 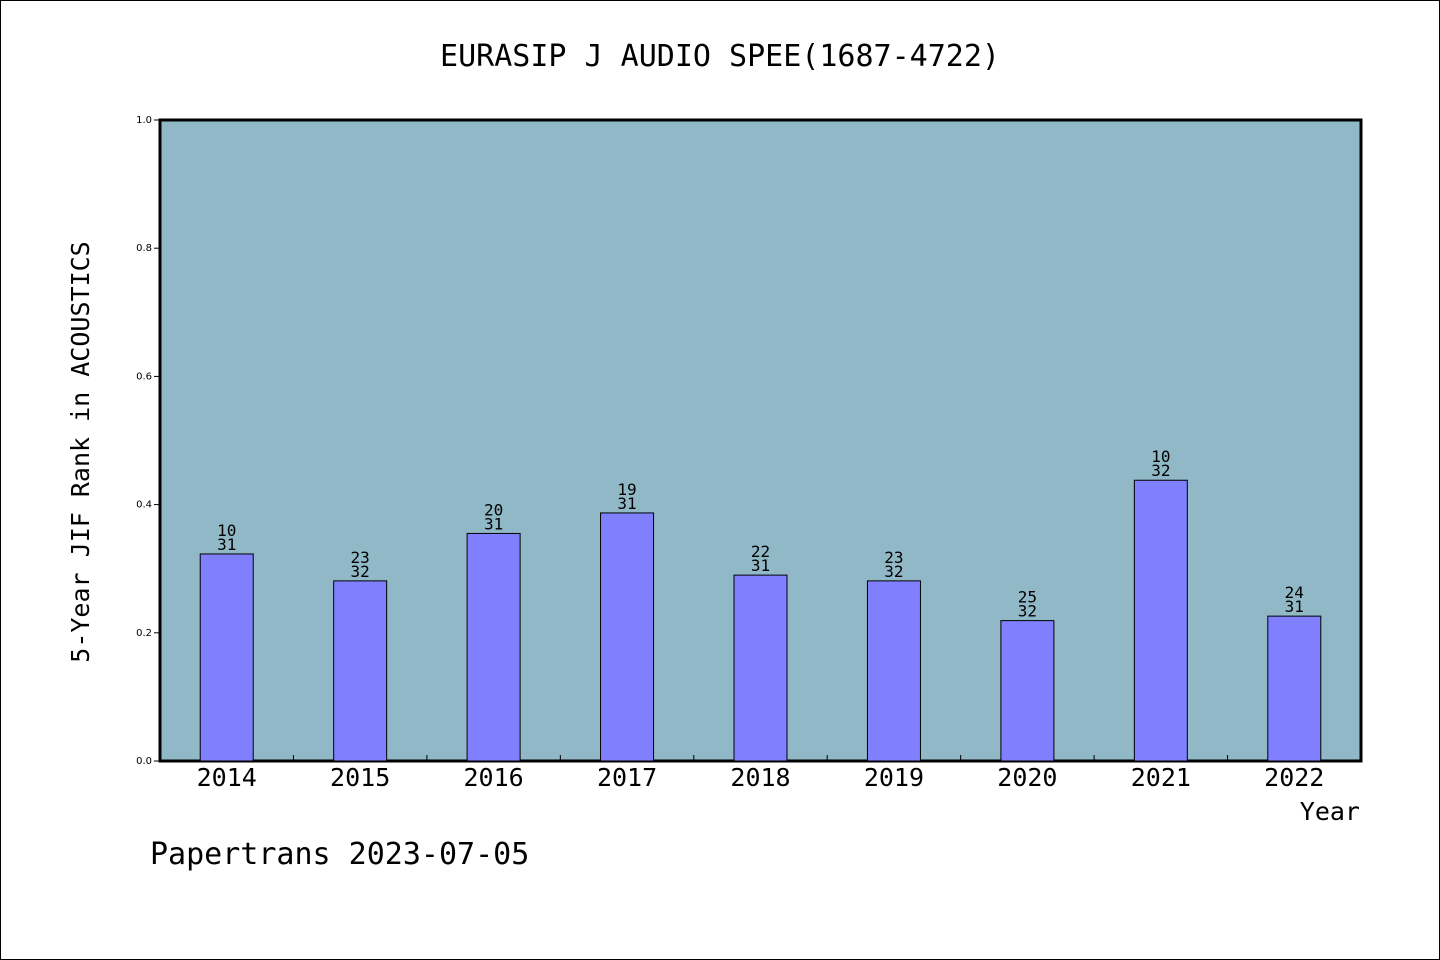 I want to click on x-tick-label: 2020, so click(x=1027, y=777).